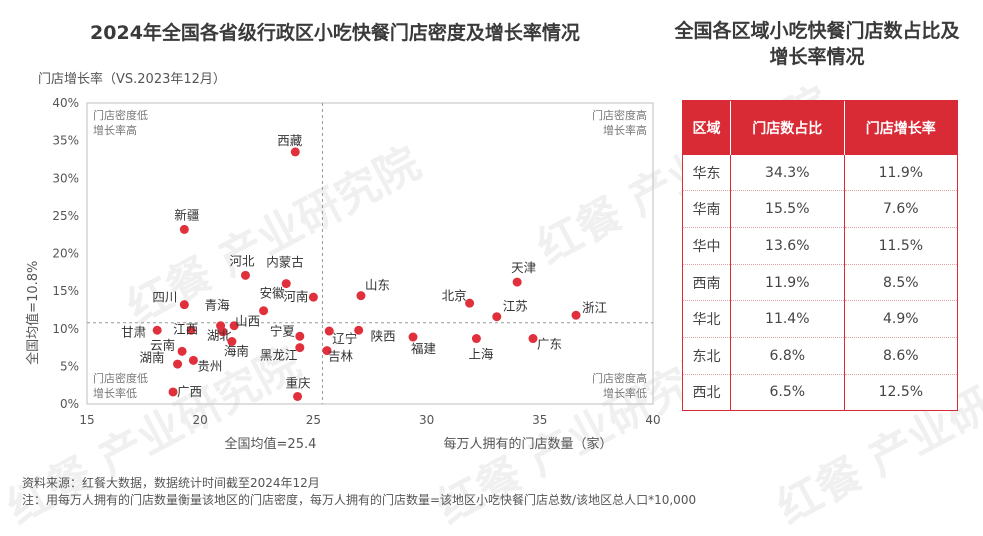 The image size is (983, 536). What do you see at coordinates (65, 103) in the screenshot?
I see `y-tick-label: 40%` at bounding box center [65, 103].